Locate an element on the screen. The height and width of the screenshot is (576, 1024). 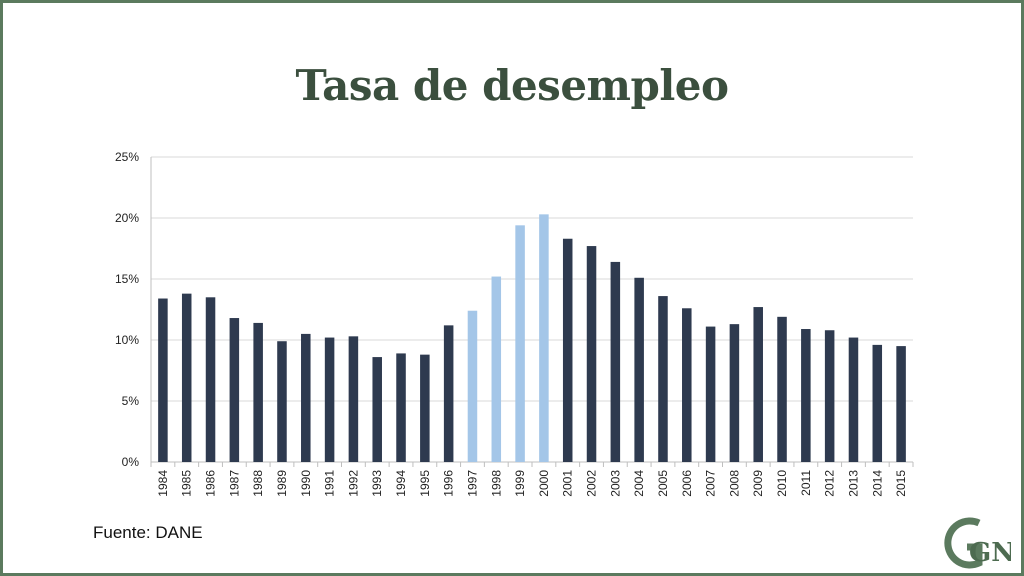
x-tick-label: 1994 is located at coordinates (401, 483).